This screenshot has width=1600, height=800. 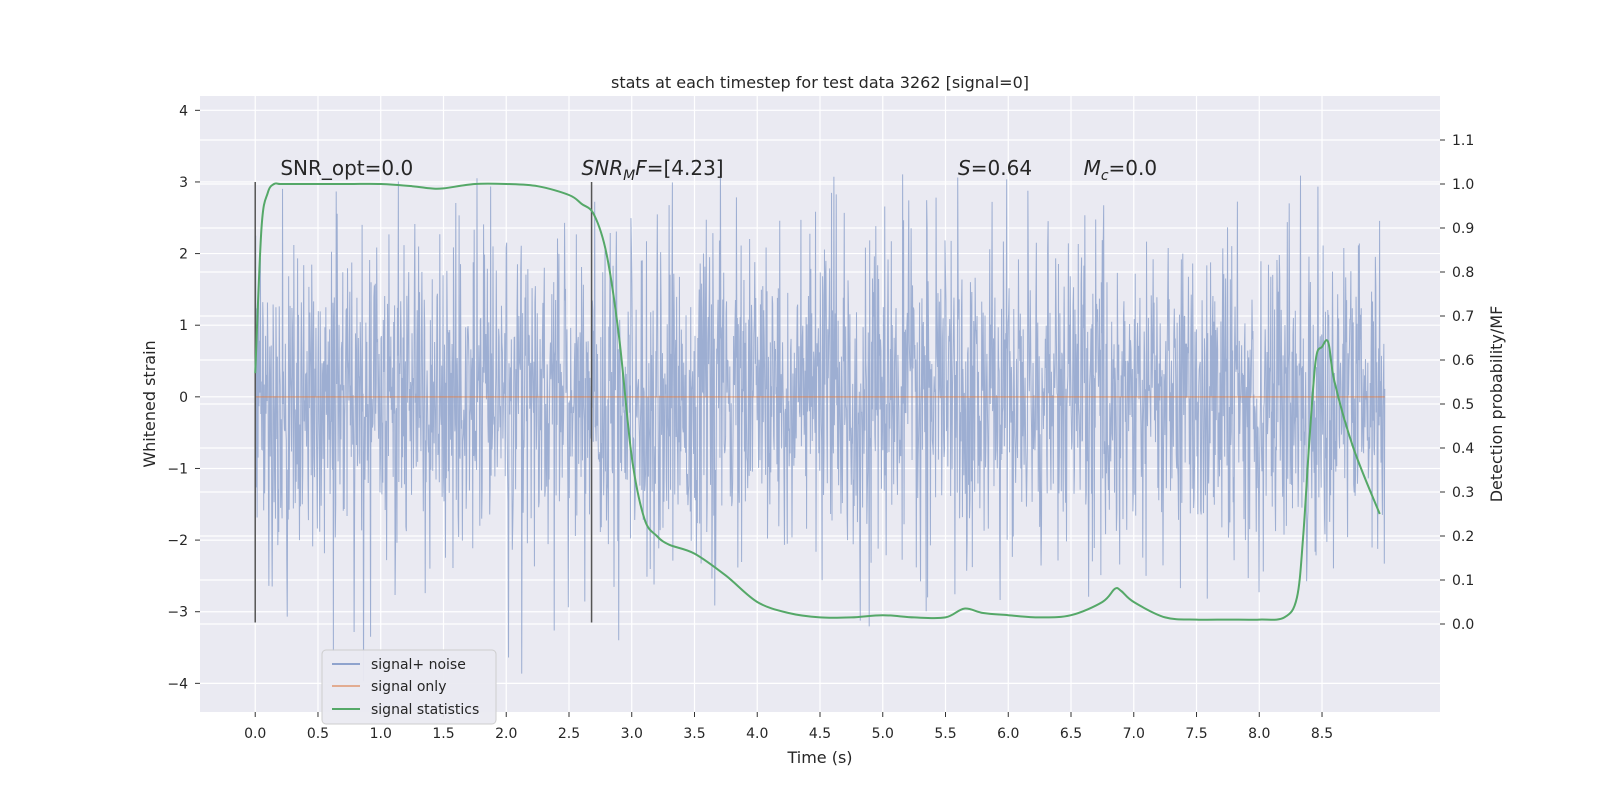 I want to click on y-right-tick-label-4: 0.7, so click(x=1463, y=317).